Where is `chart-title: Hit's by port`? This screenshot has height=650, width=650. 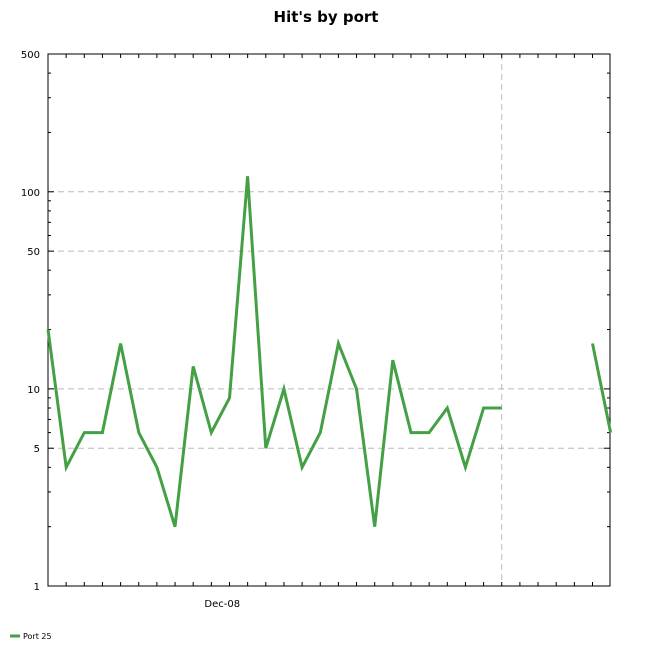 chart-title: Hit's by port is located at coordinates (326, 17).